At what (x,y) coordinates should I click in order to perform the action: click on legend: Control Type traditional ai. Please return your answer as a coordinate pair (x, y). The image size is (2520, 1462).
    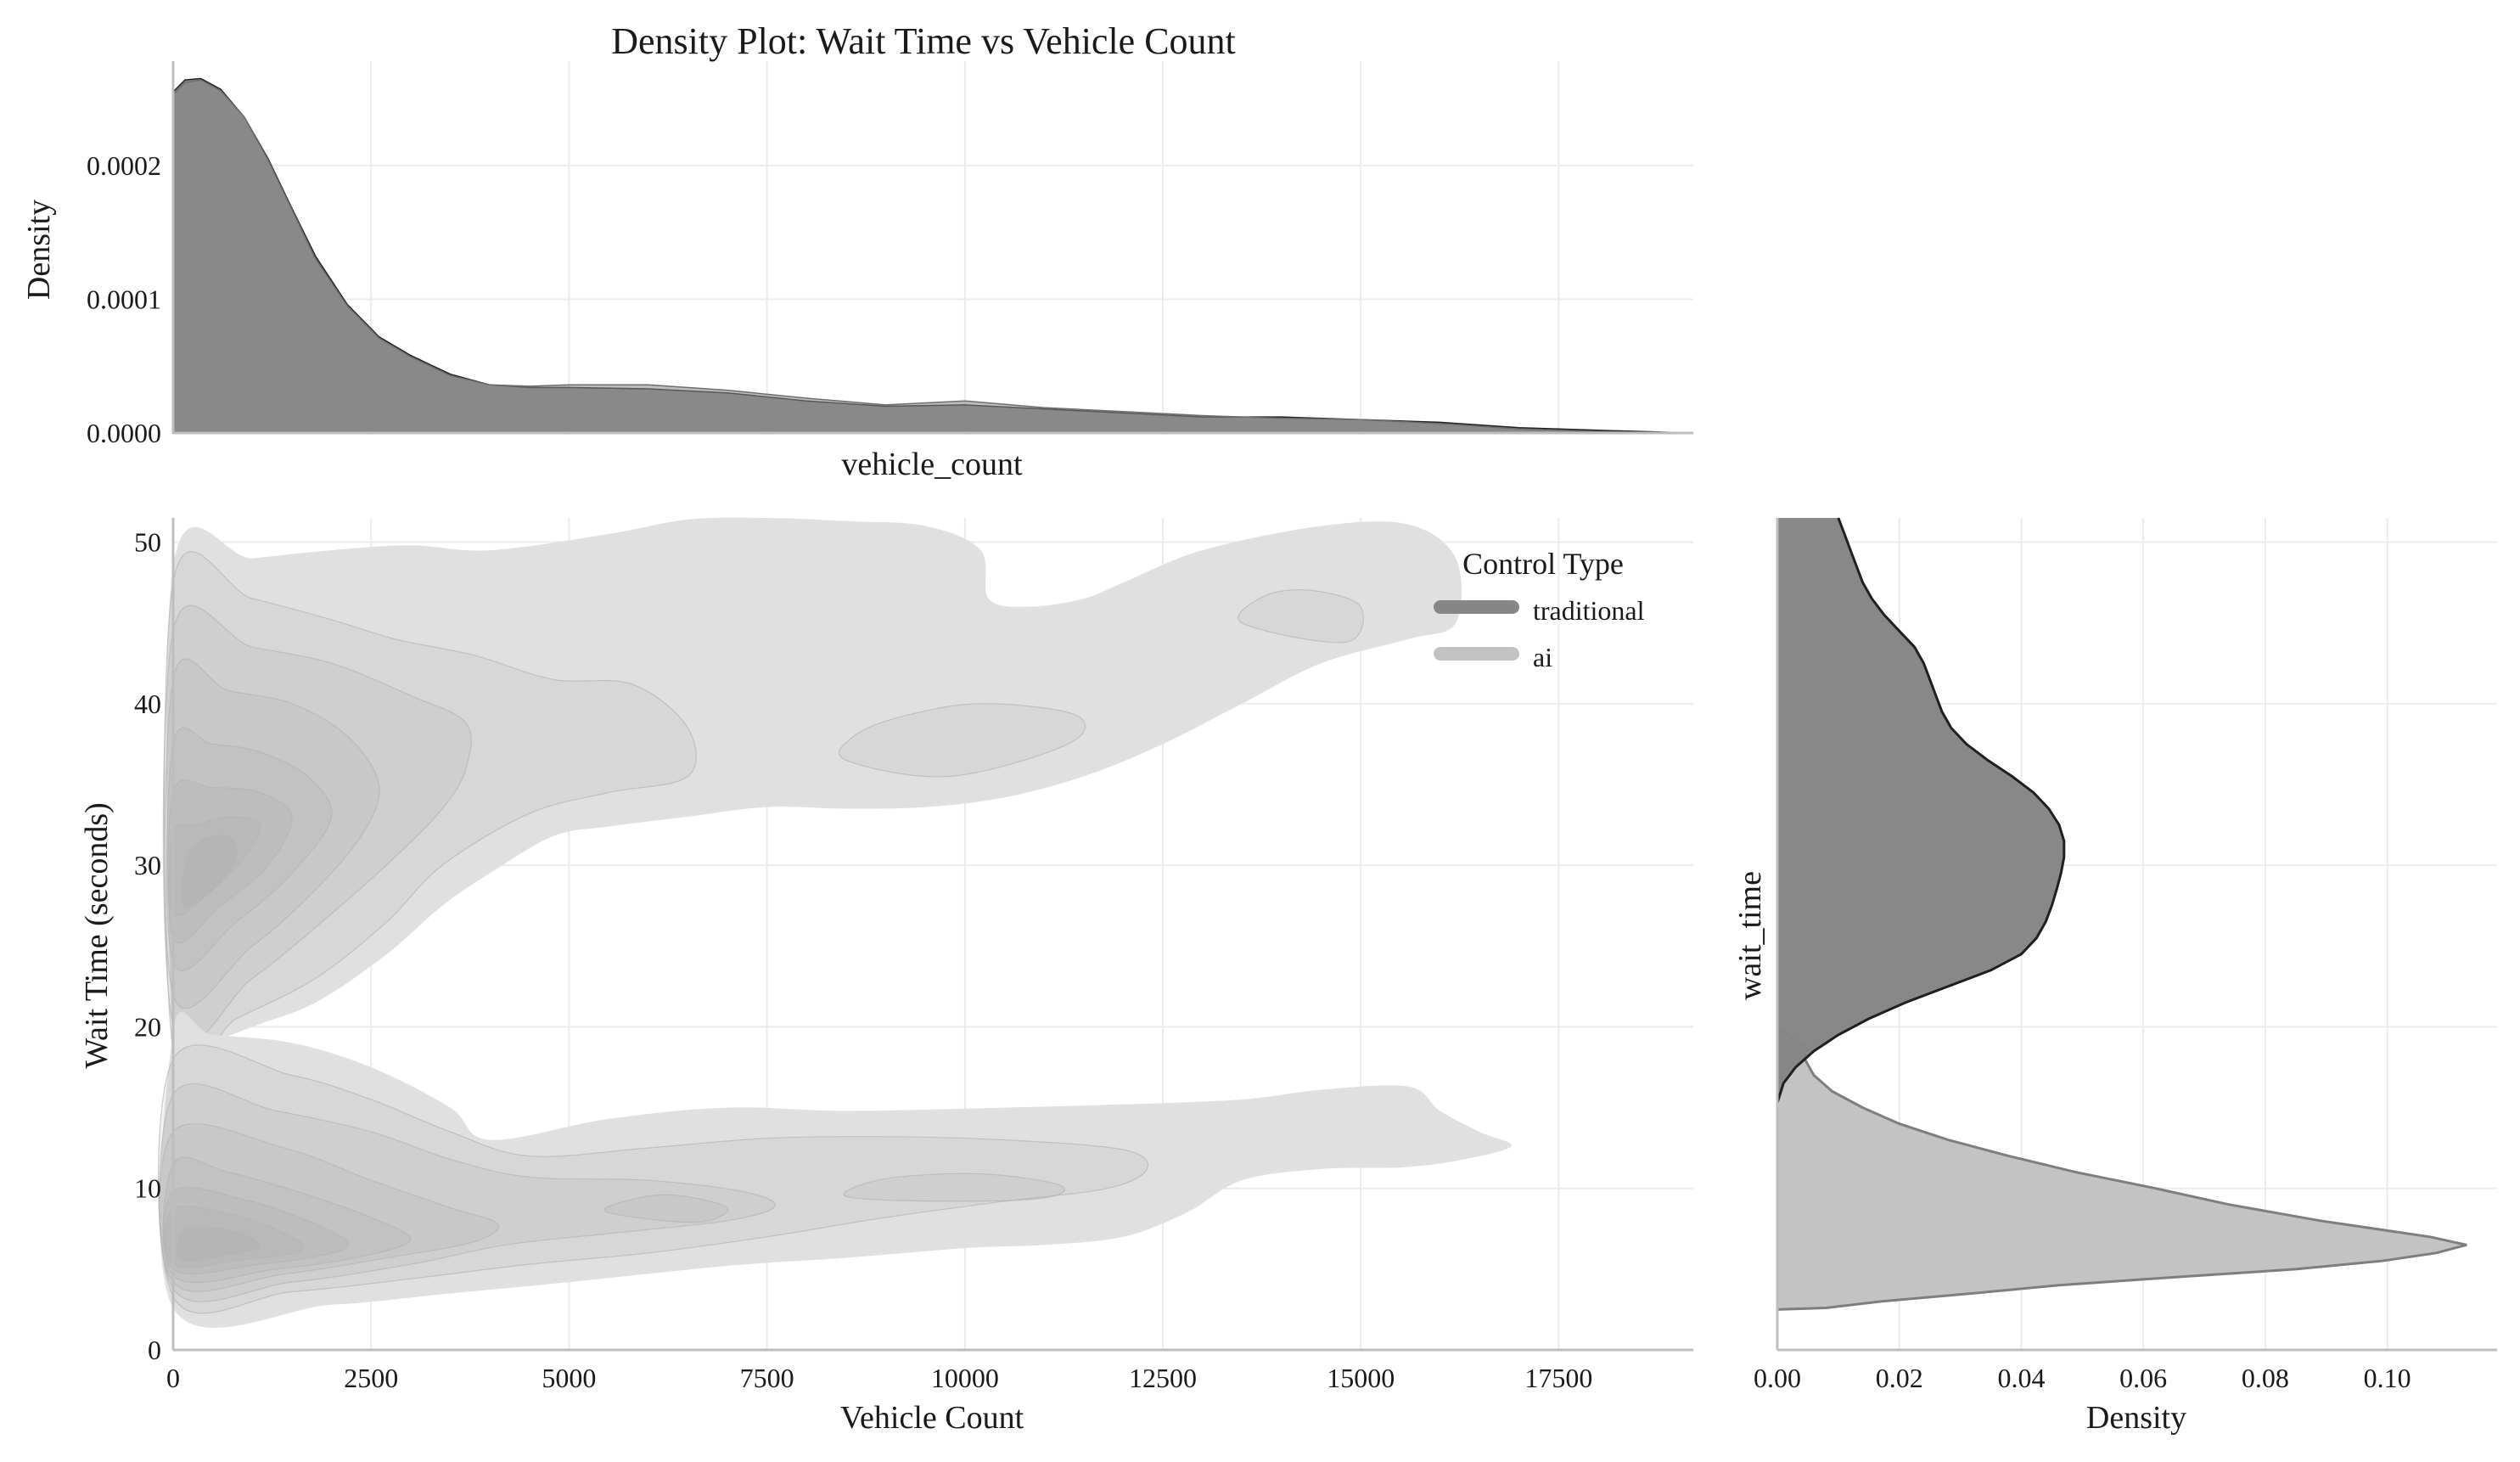
    Looking at the image, I should click on (1539, 610).